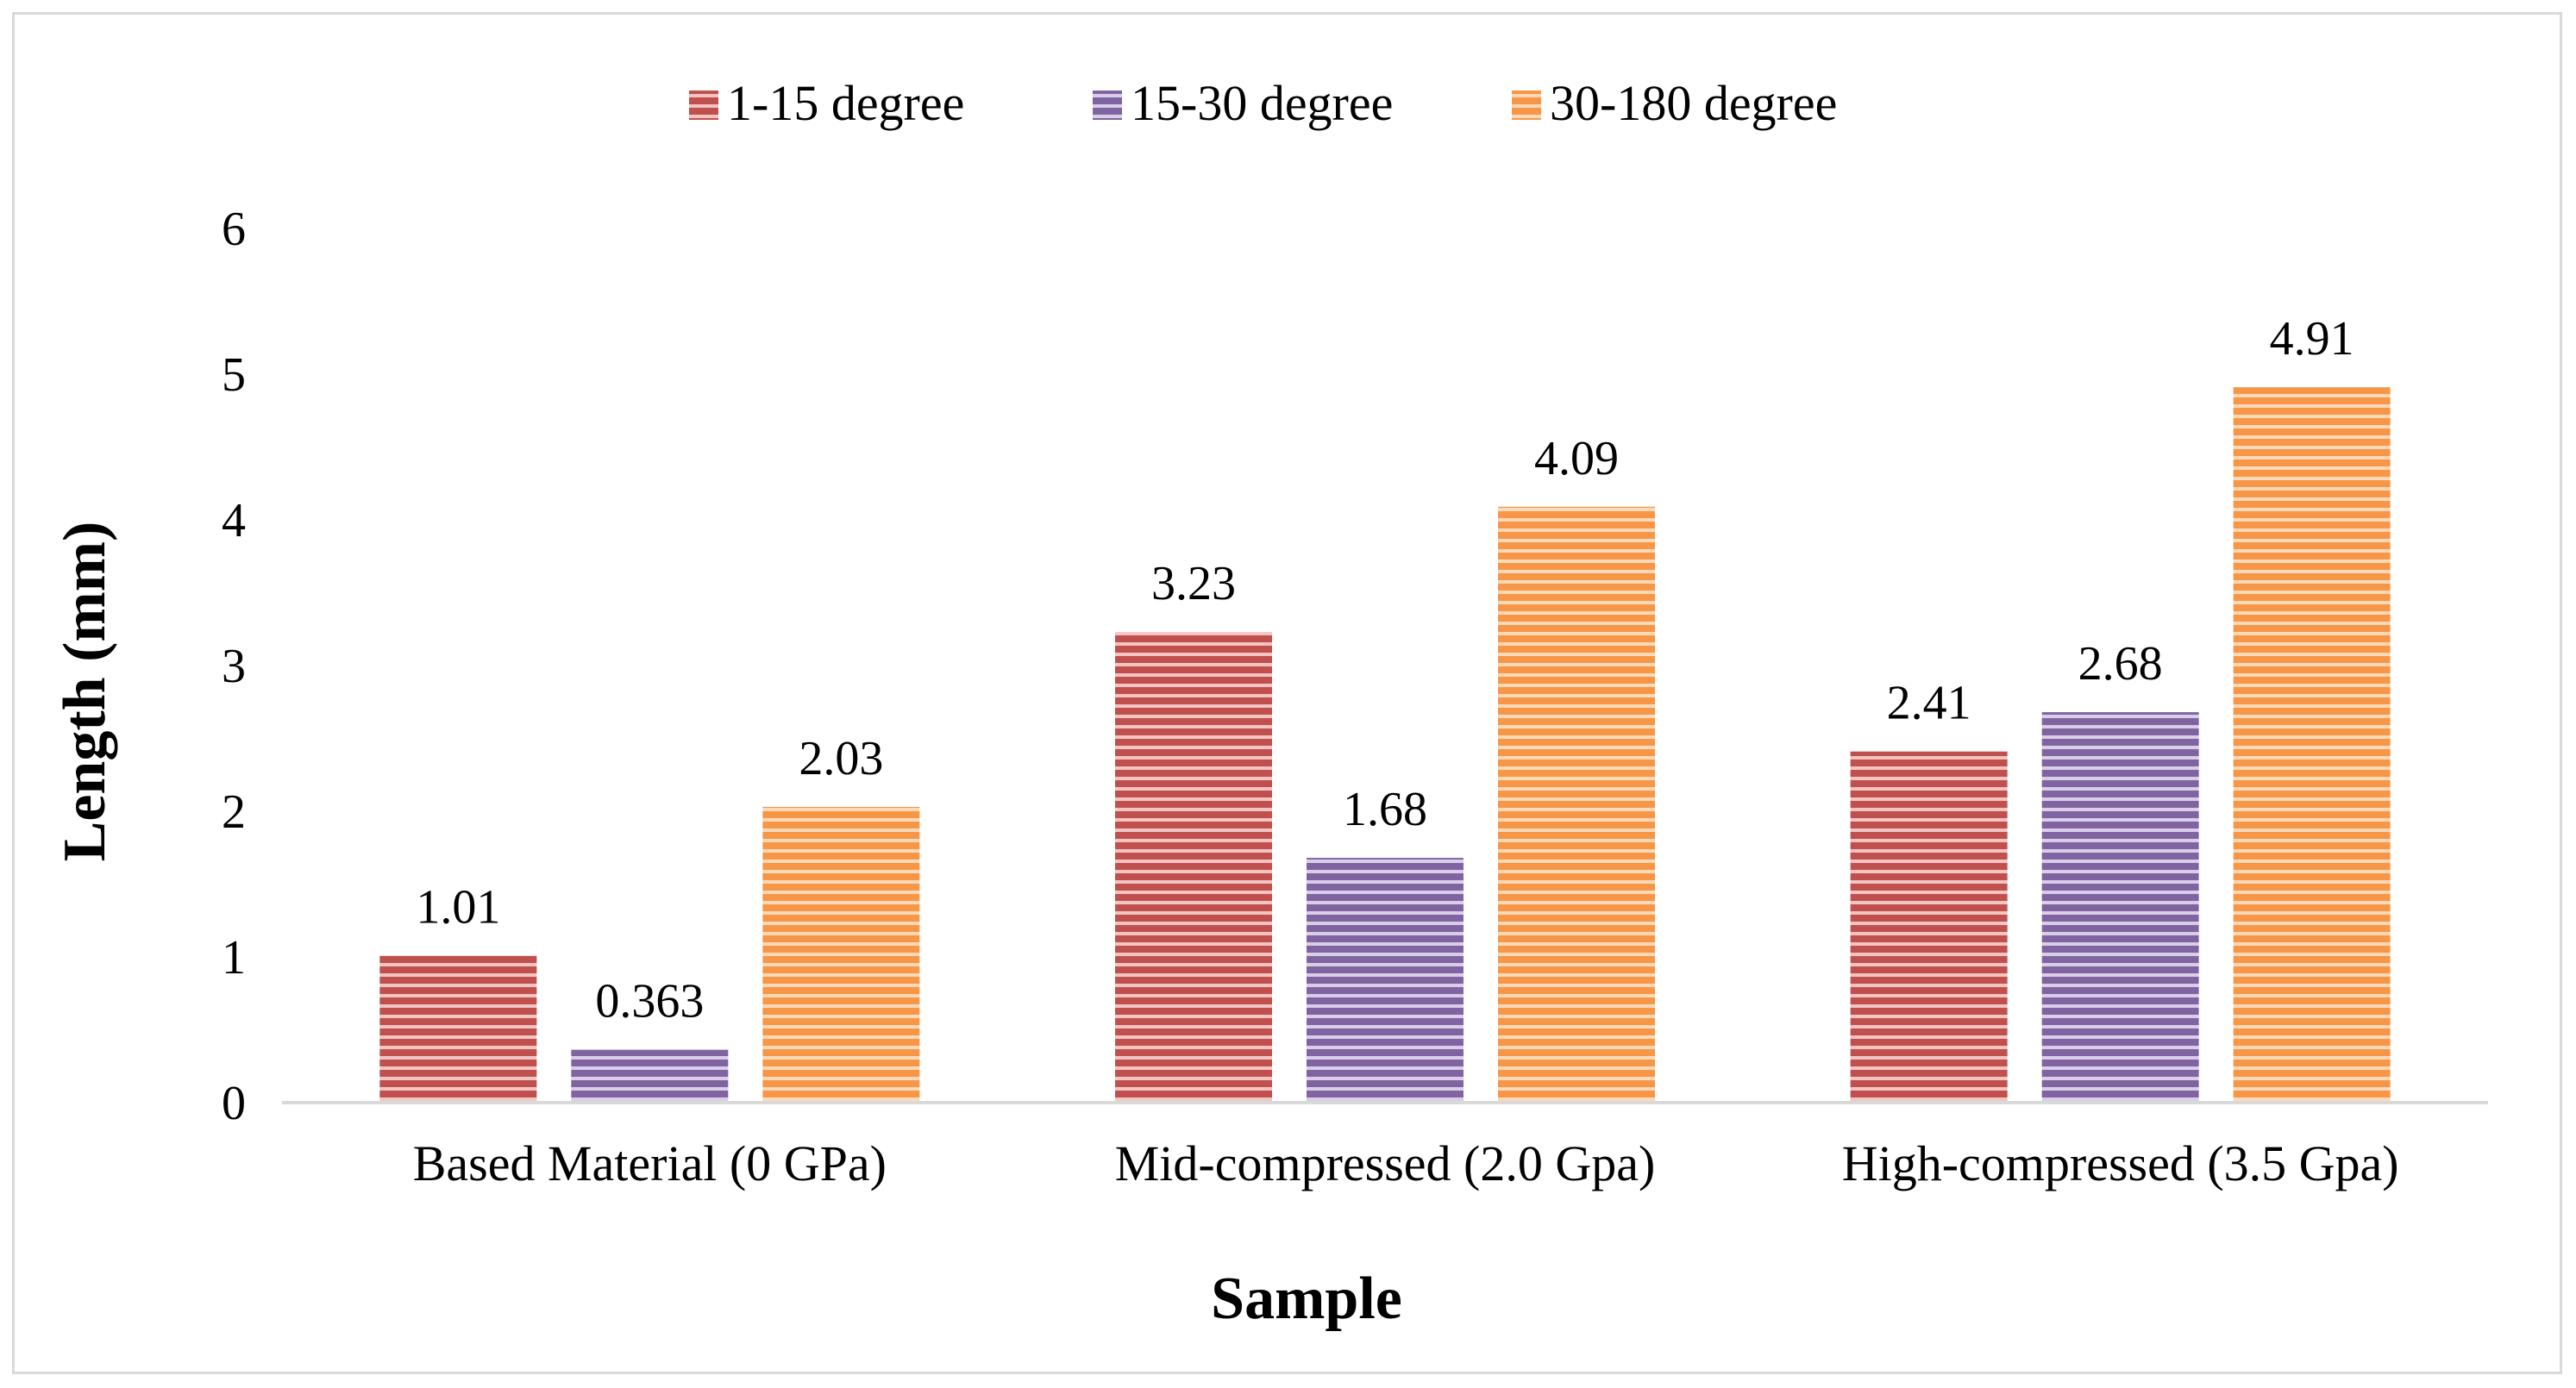 This screenshot has width=2576, height=1388. What do you see at coordinates (234, 812) in the screenshot?
I see `y-tick-label: 2` at bounding box center [234, 812].